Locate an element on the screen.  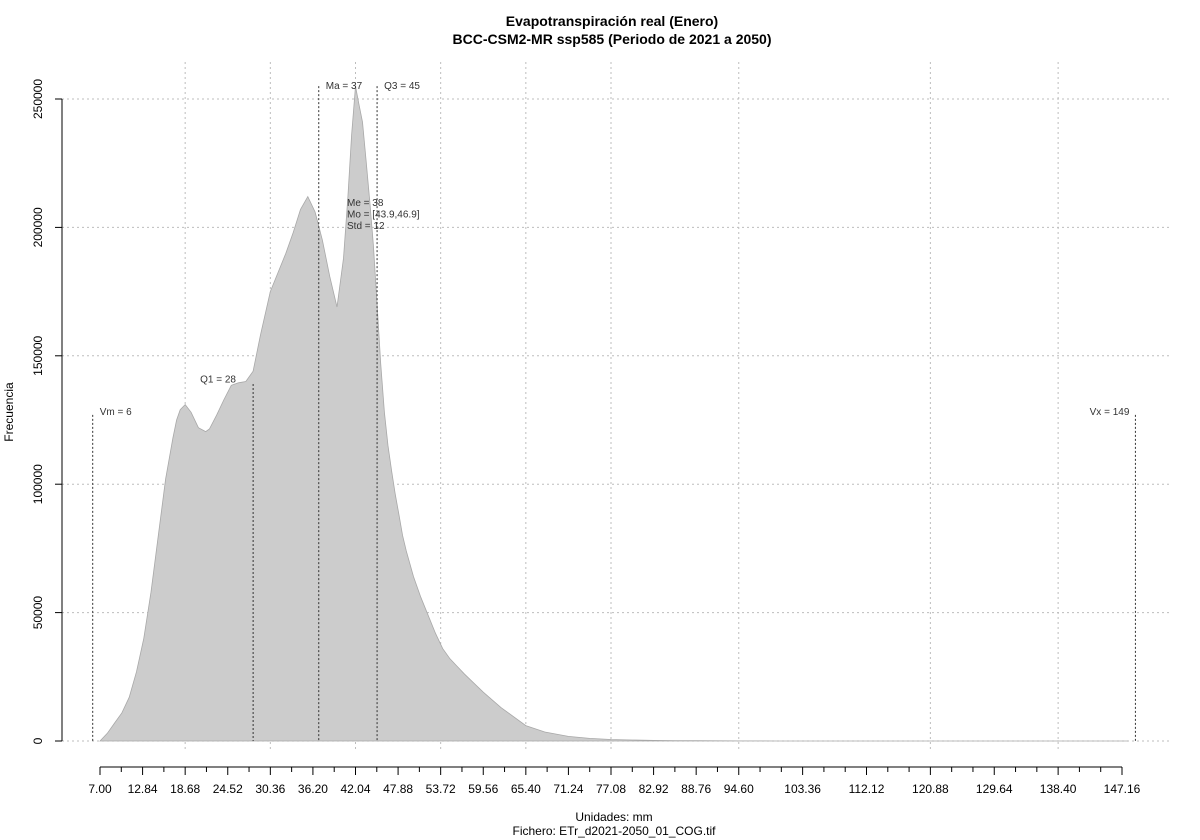
x-tick-label: 129.64 is located at coordinates (994, 789).